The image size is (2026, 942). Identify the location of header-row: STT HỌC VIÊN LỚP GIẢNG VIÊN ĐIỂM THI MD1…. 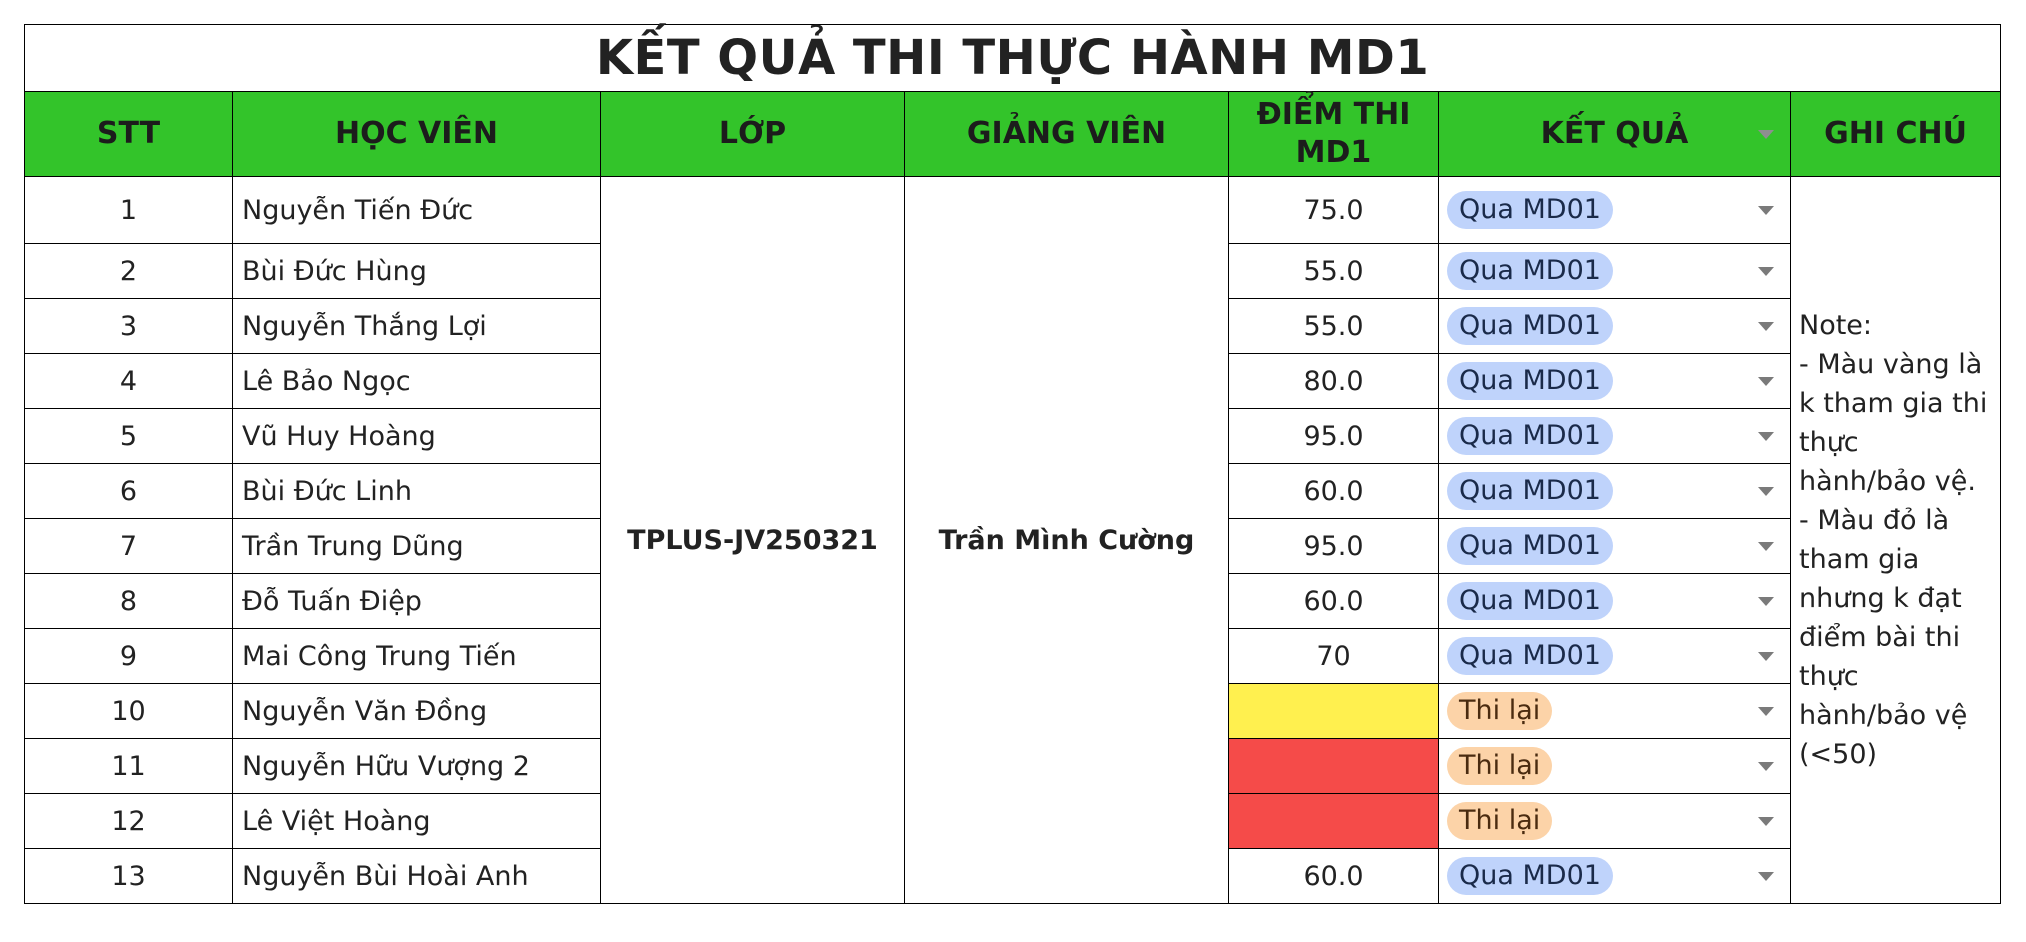
(1013, 134).